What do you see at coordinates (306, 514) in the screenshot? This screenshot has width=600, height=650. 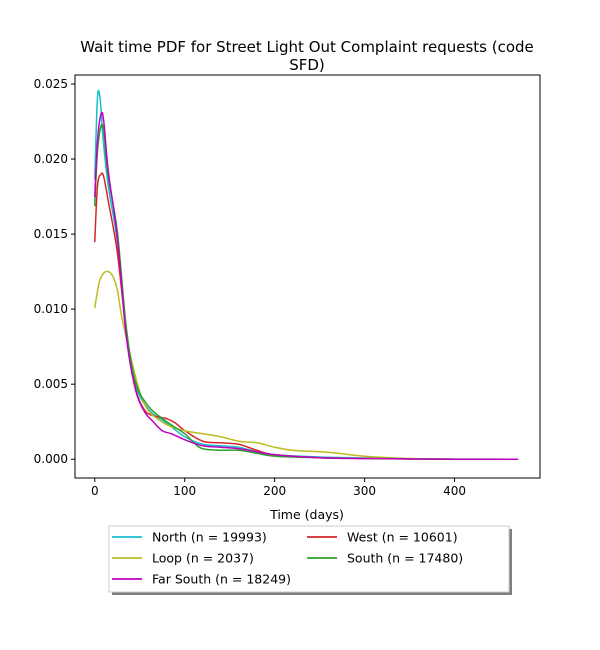 I see `x-axis-label: Time (days)` at bounding box center [306, 514].